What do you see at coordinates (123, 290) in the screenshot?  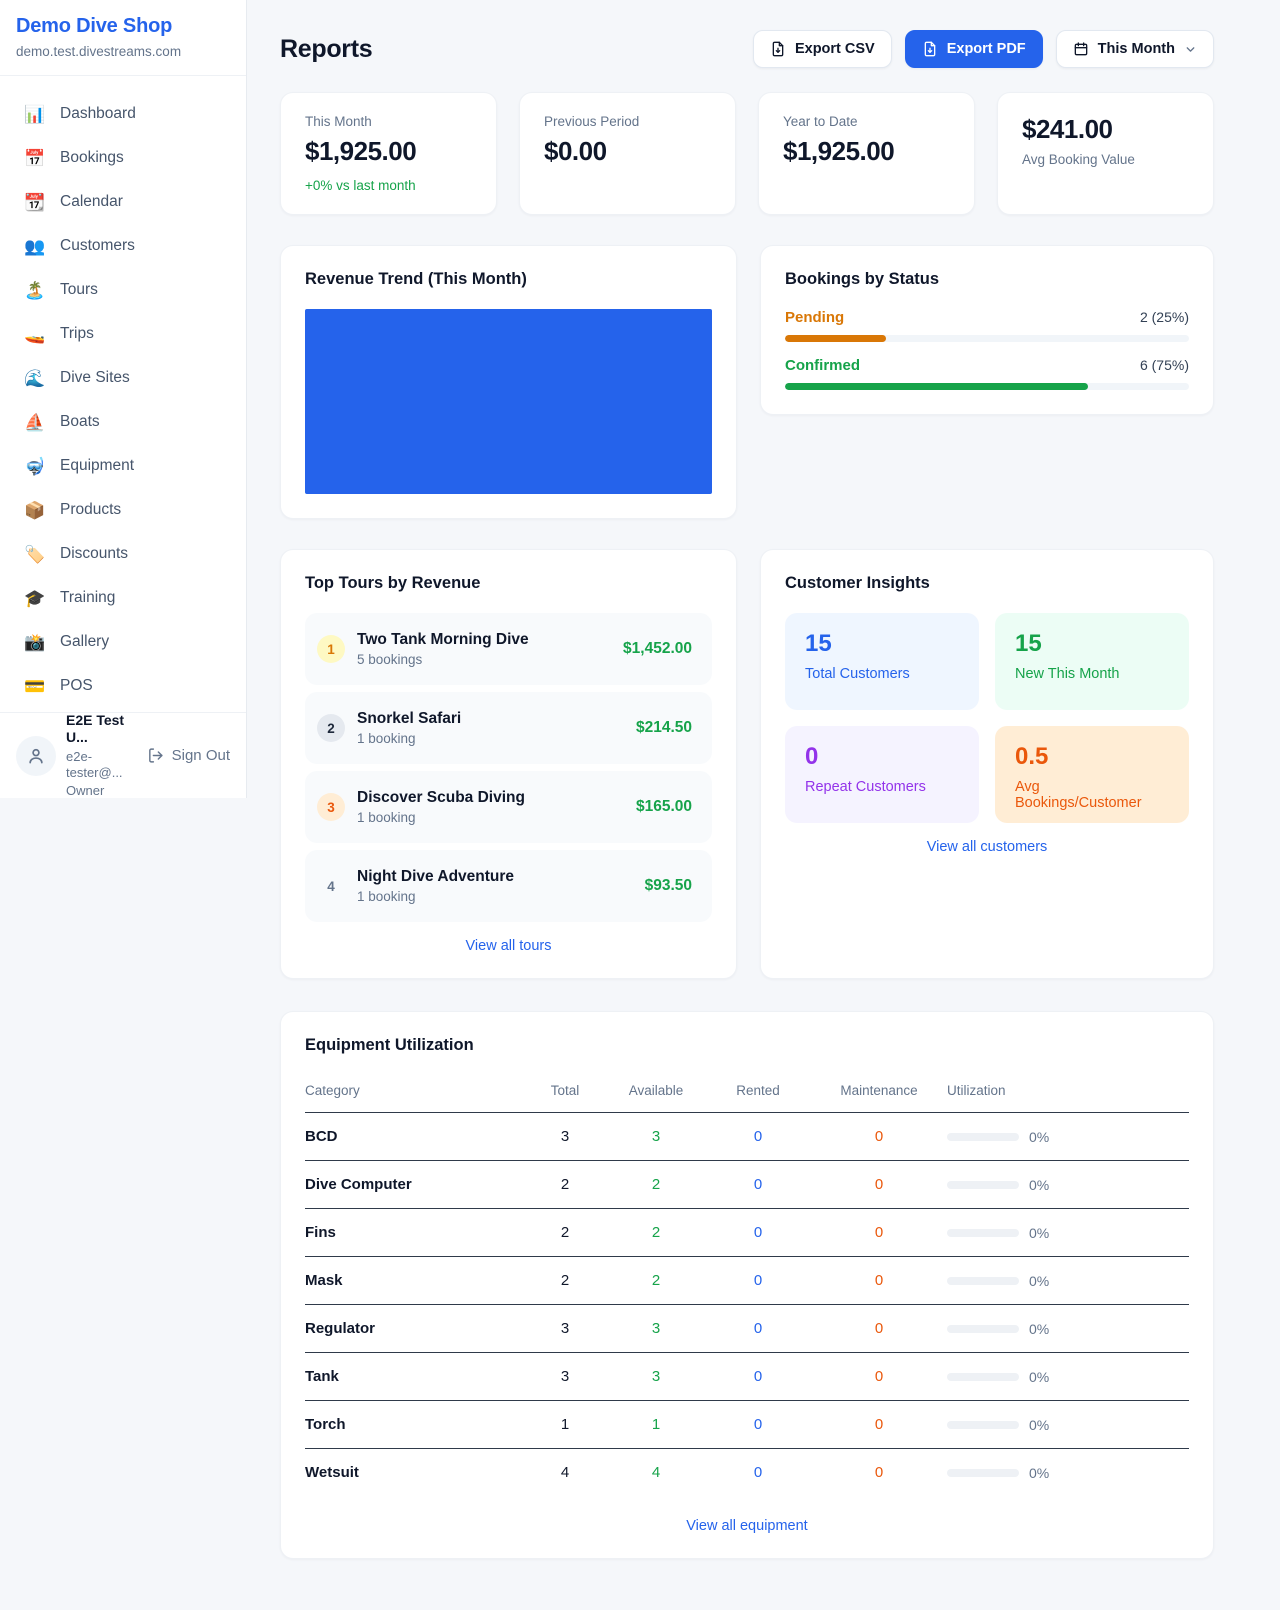 I see `sidebar-item-tours: 🏝️ Tours` at bounding box center [123, 290].